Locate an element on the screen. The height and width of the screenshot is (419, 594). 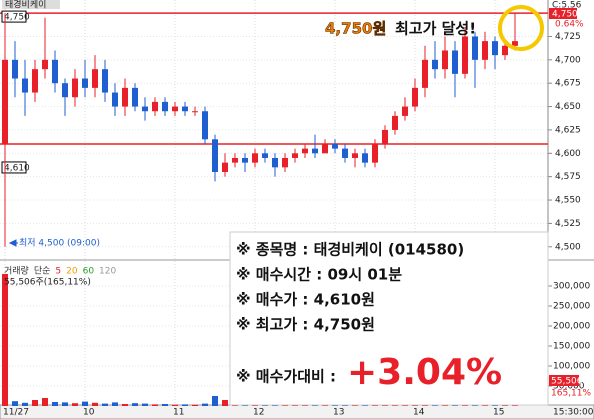
info-line: ※ 종목명 : 태경비케이 (014580) is located at coordinates (350, 250).